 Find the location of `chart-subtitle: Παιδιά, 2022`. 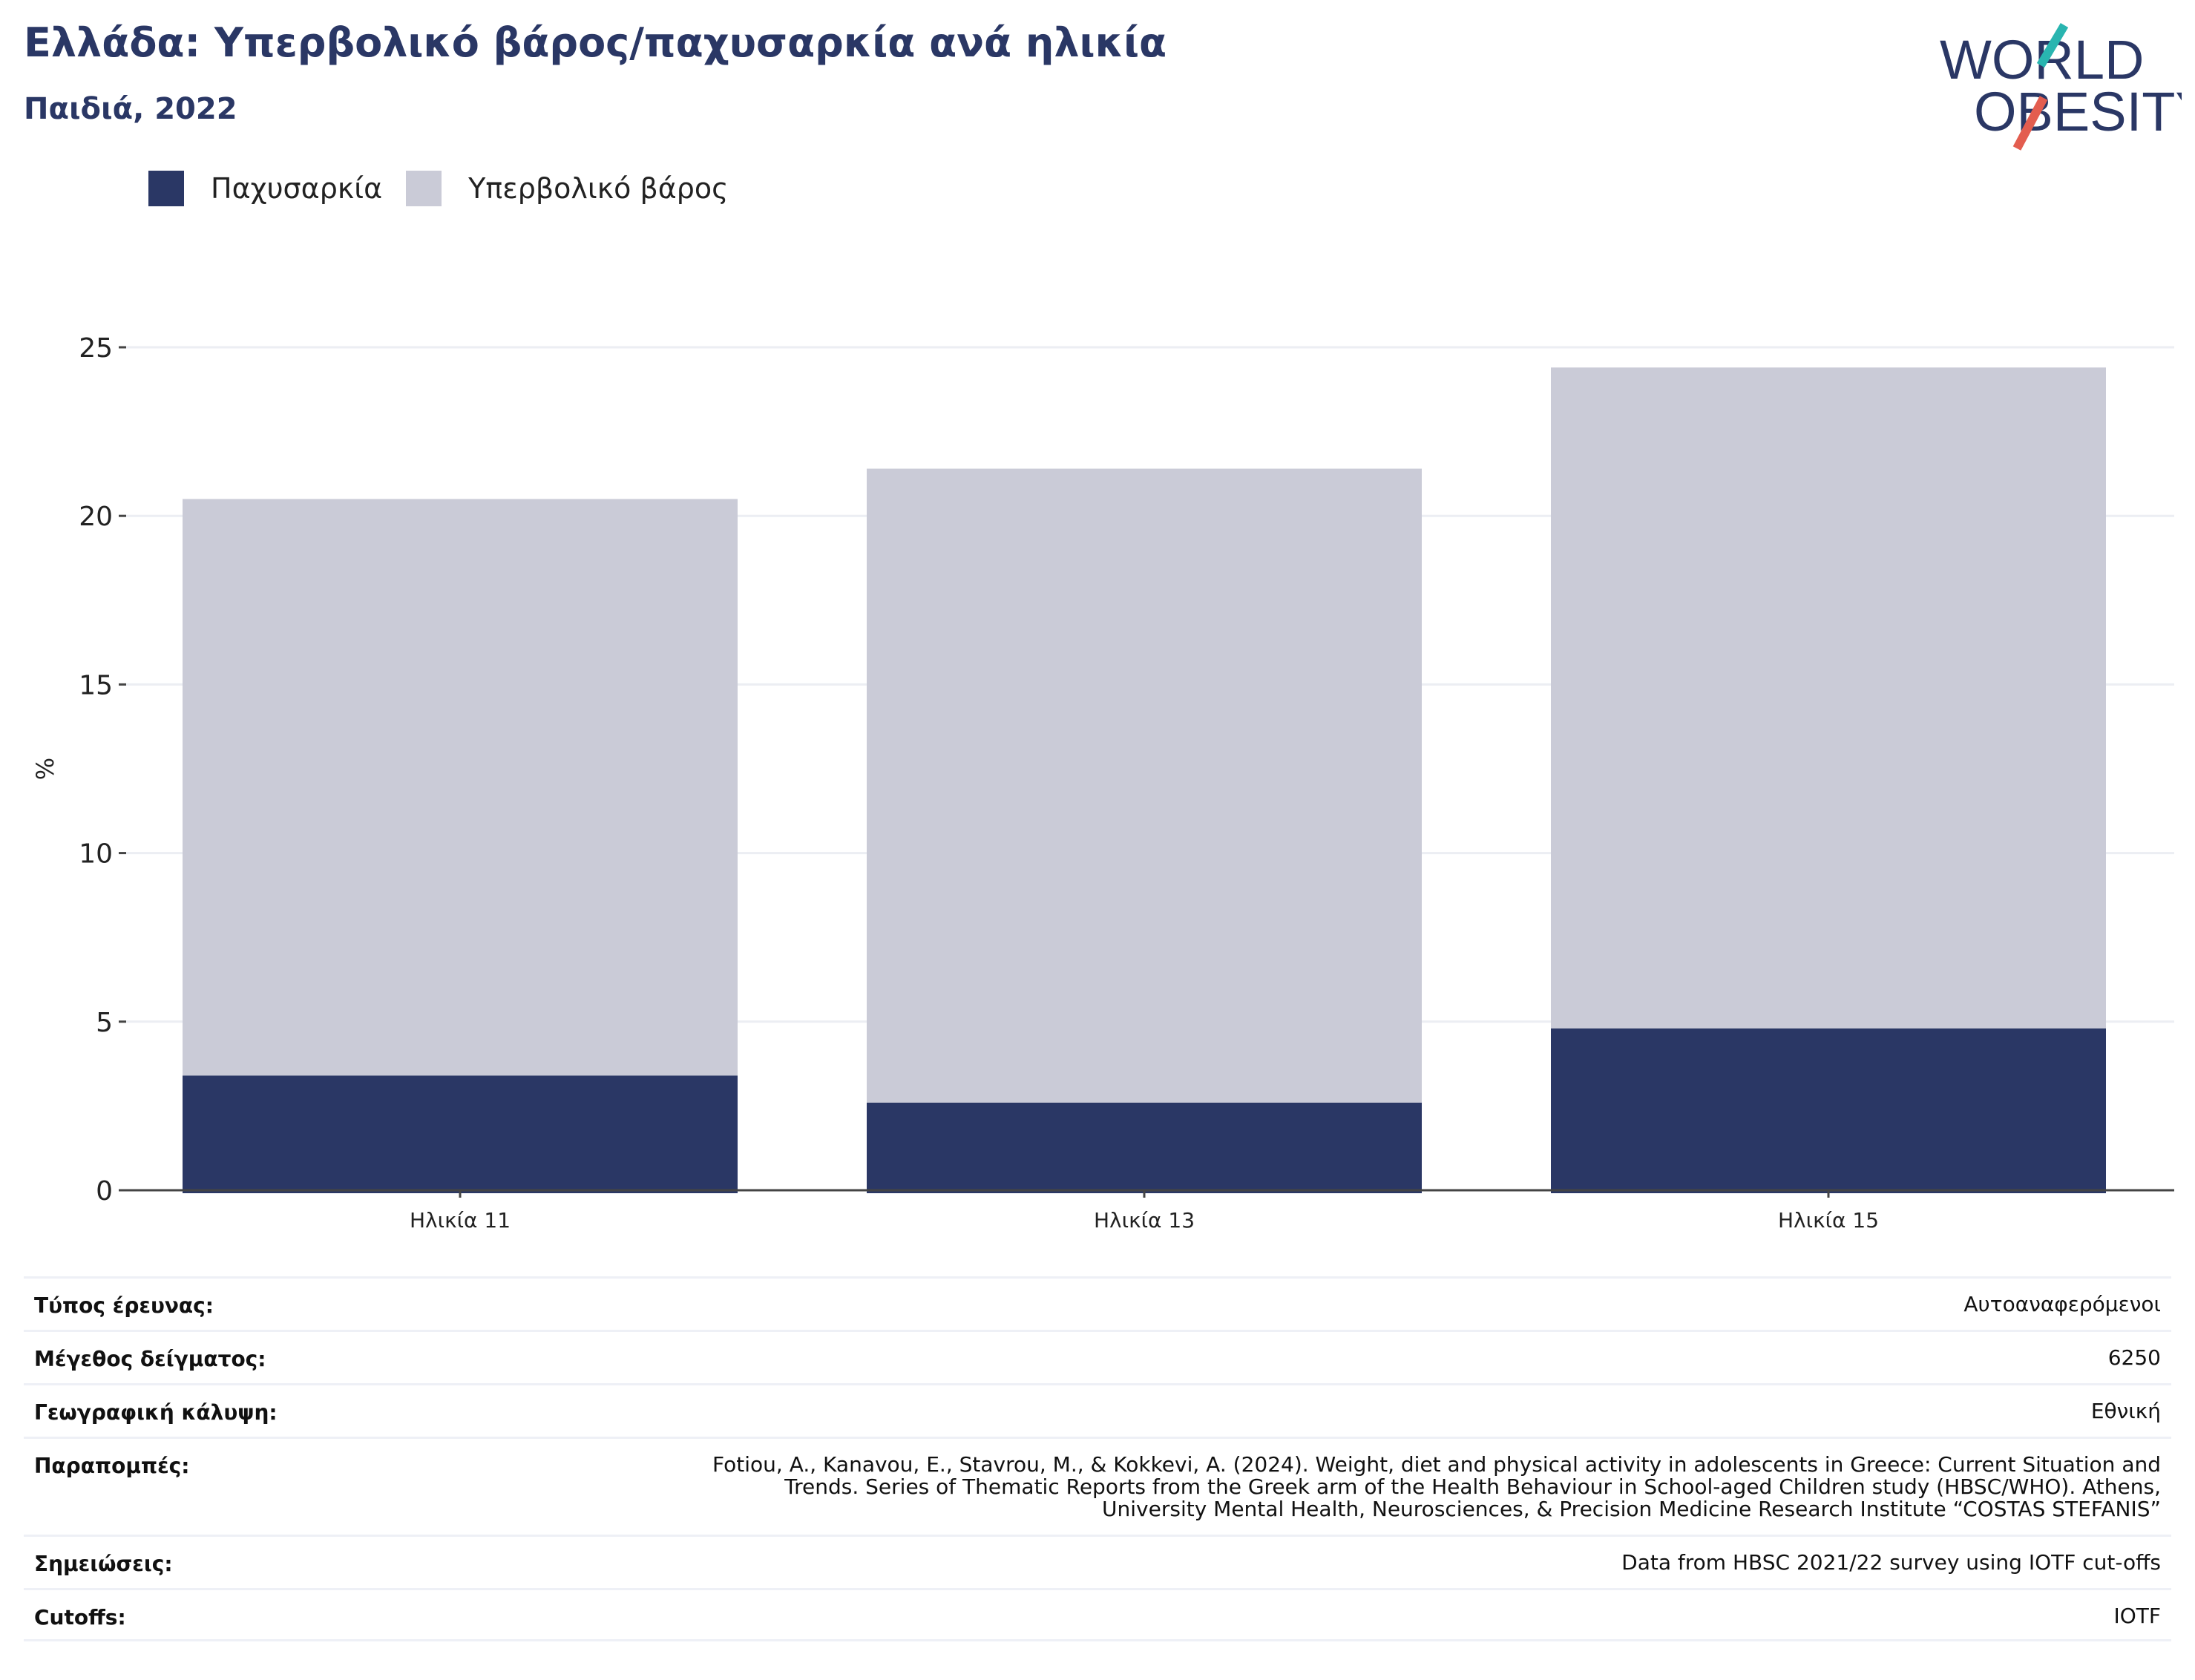

chart-subtitle: Παιδιά, 2022 is located at coordinates (130, 109).